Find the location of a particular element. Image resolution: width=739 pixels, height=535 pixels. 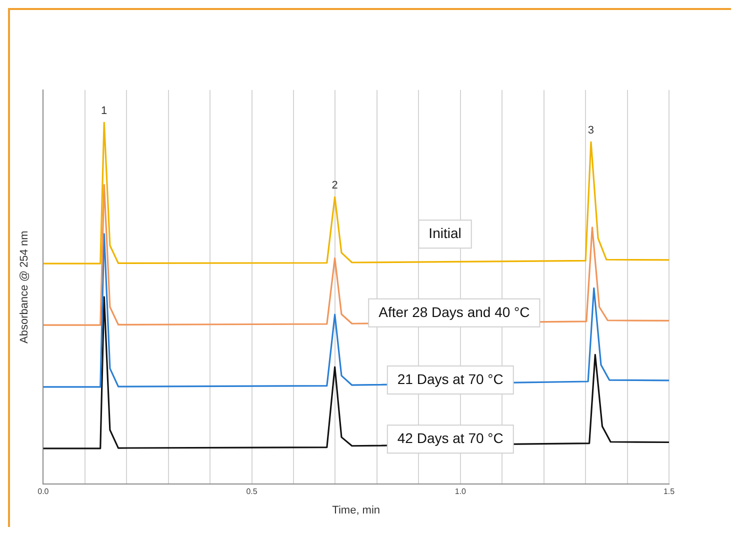

x-axis-title: Time, min is located at coordinates (356, 510).